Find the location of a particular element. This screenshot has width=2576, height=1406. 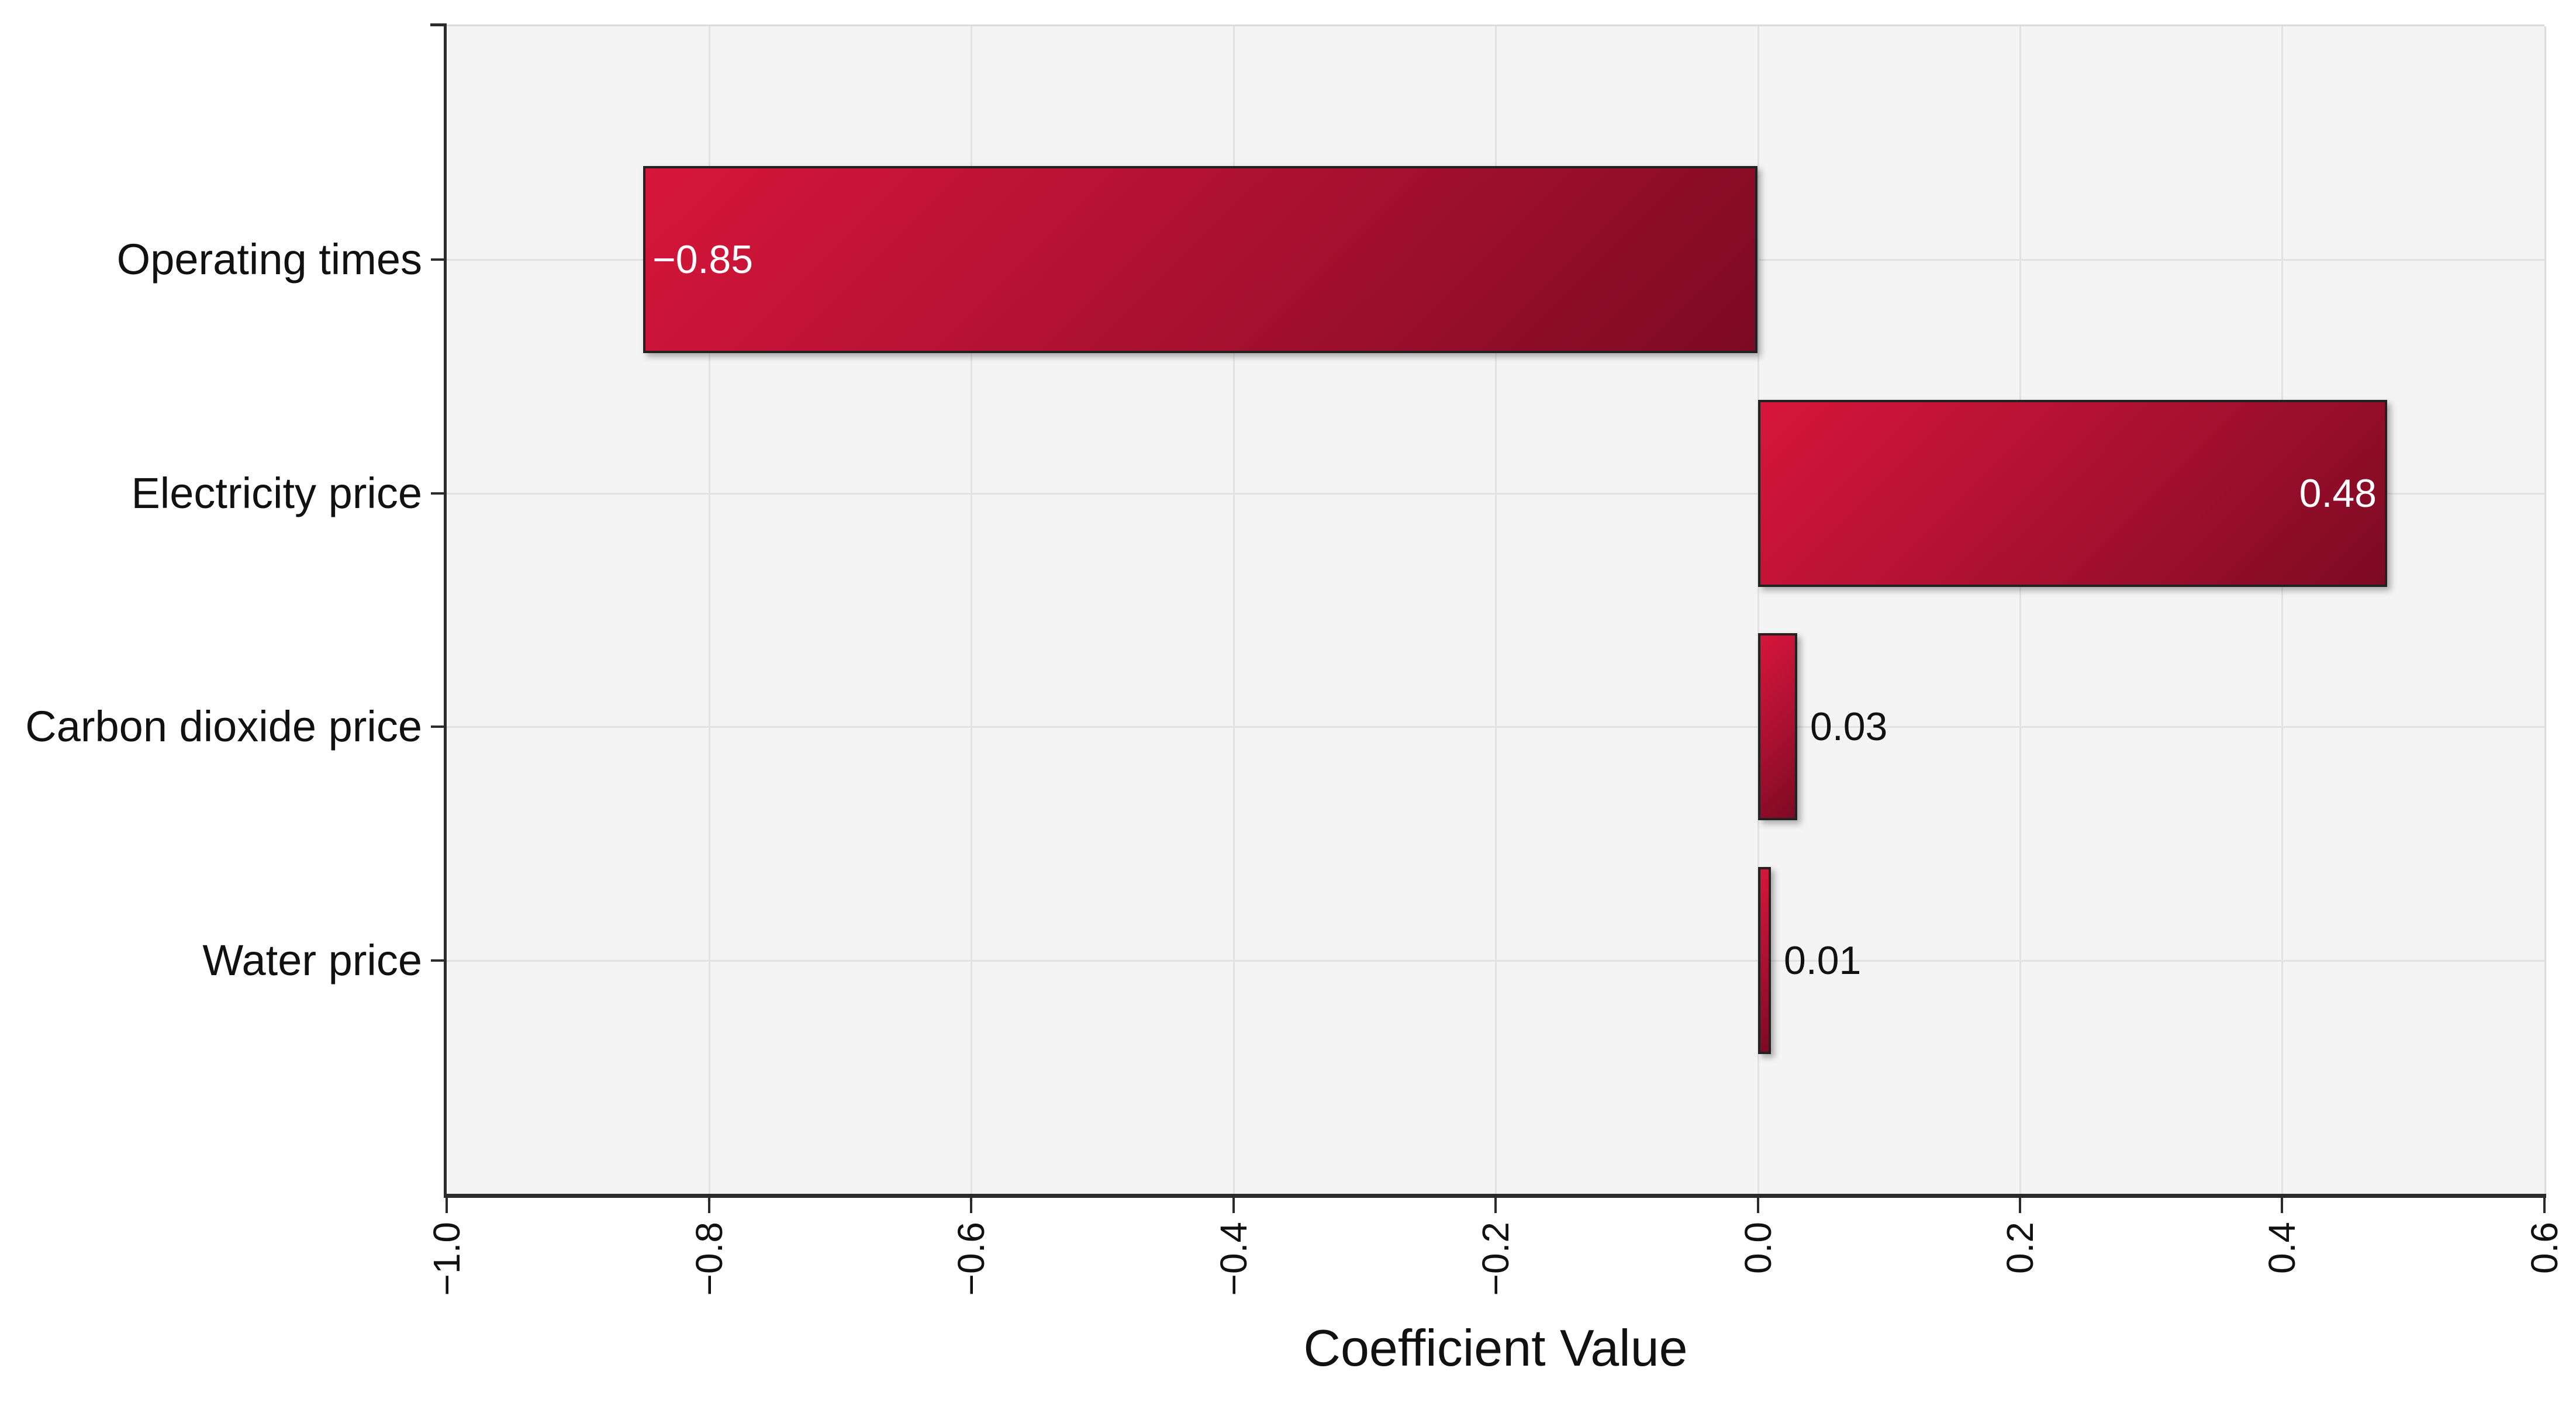

bar-carbon-dioxide-price is located at coordinates (1777, 727).